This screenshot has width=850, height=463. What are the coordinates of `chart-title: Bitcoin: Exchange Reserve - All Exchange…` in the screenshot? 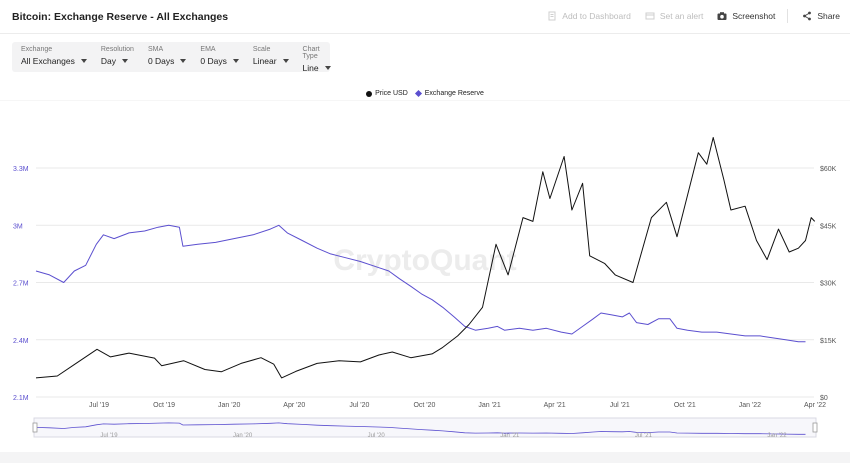 It's located at (120, 17).